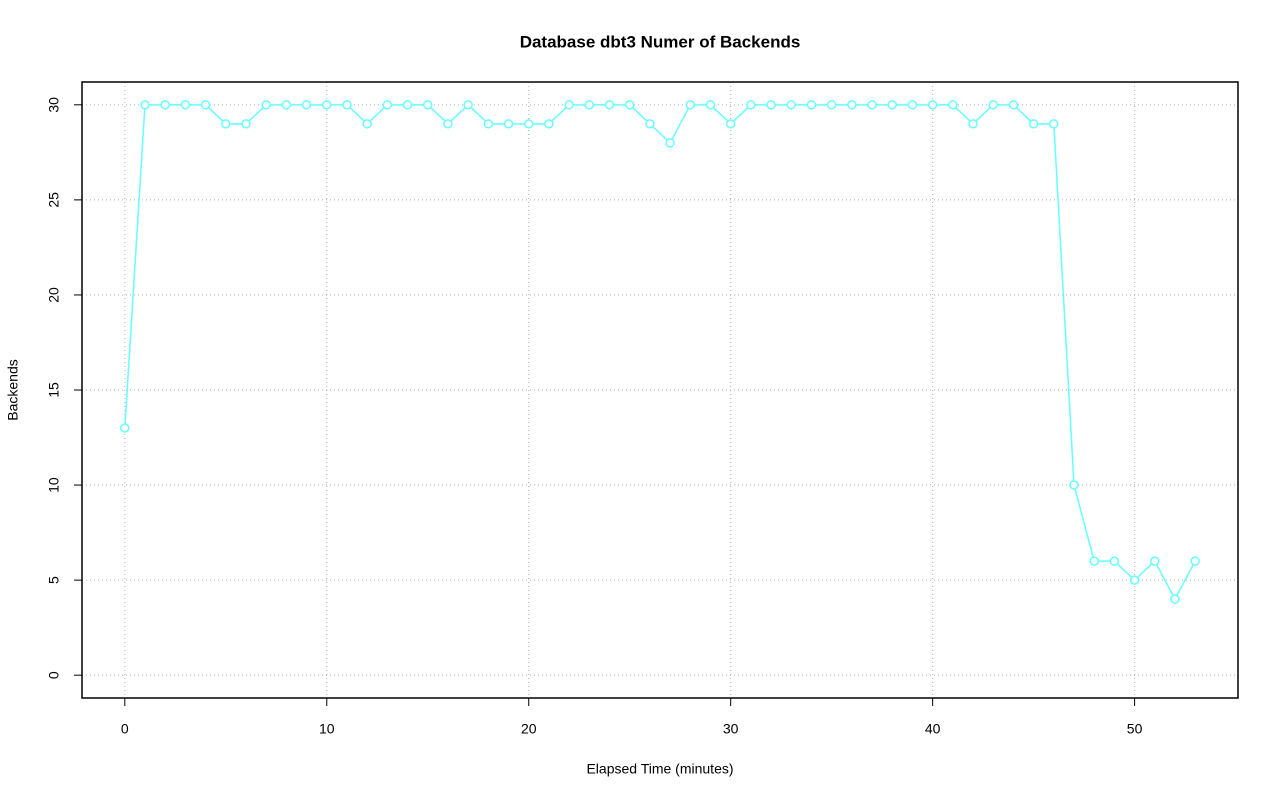  I want to click on x-tick-label: 20, so click(529, 729).